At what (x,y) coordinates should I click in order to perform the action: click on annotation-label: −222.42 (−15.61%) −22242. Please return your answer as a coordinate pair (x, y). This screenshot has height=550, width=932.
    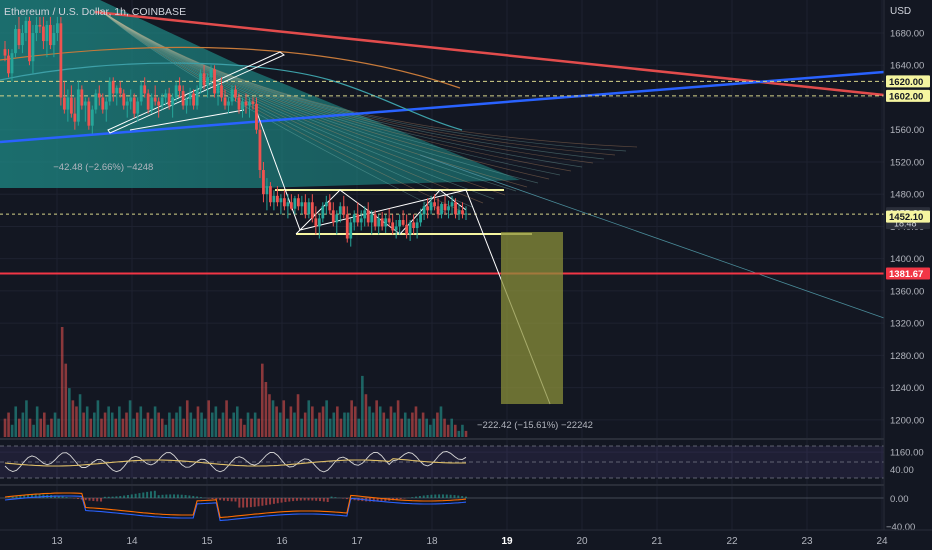
    Looking at the image, I should click on (535, 425).